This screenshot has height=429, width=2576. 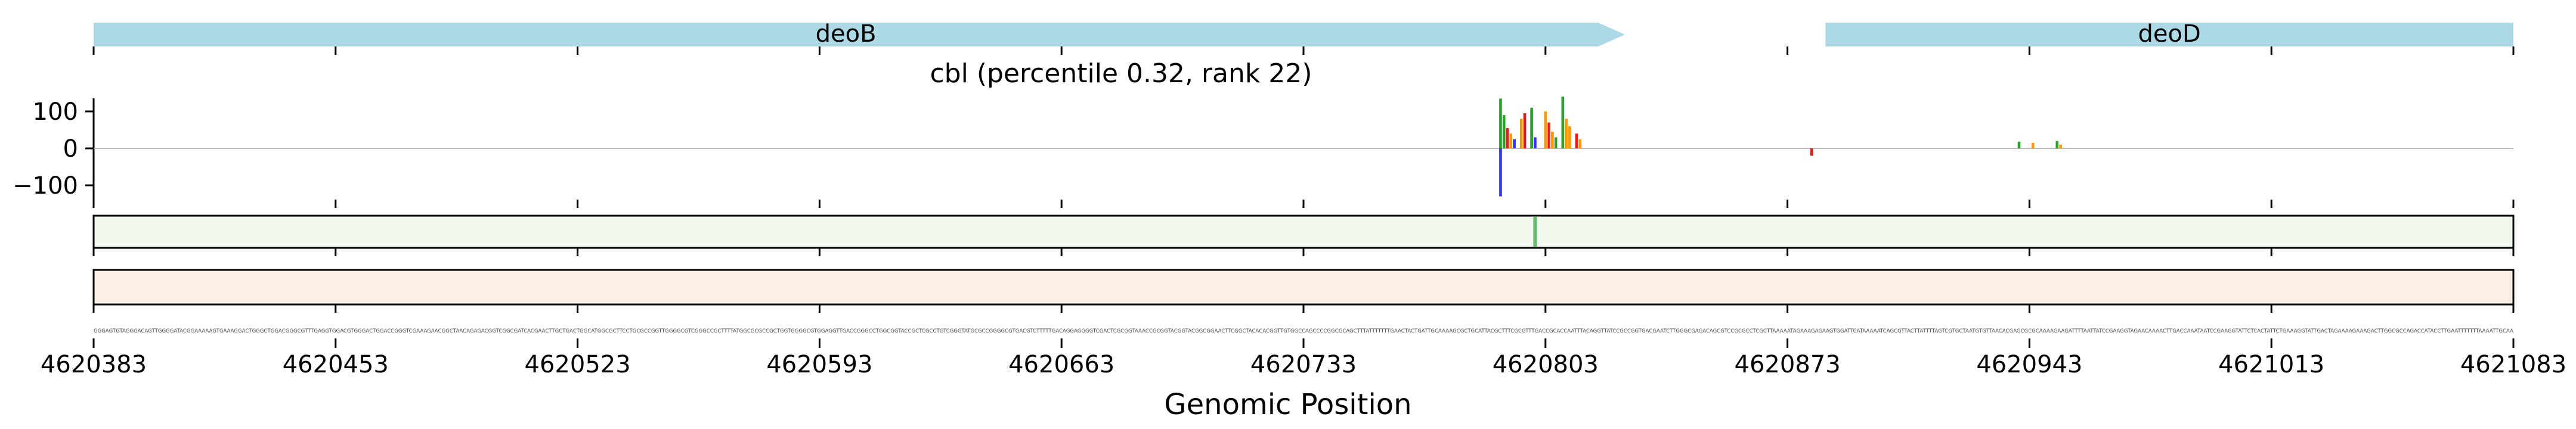 What do you see at coordinates (2029, 364) in the screenshot?
I see `x-axis-tick-label: 4620943` at bounding box center [2029, 364].